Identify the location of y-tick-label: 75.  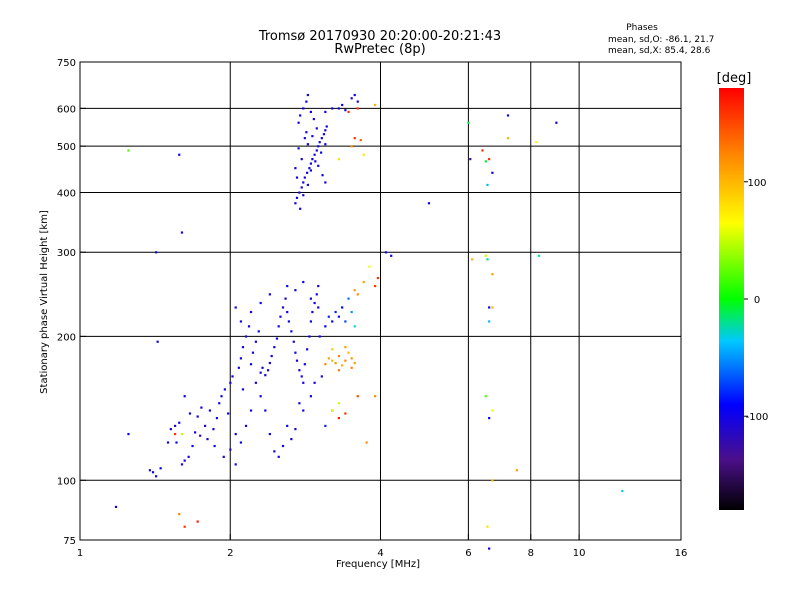
(69, 541).